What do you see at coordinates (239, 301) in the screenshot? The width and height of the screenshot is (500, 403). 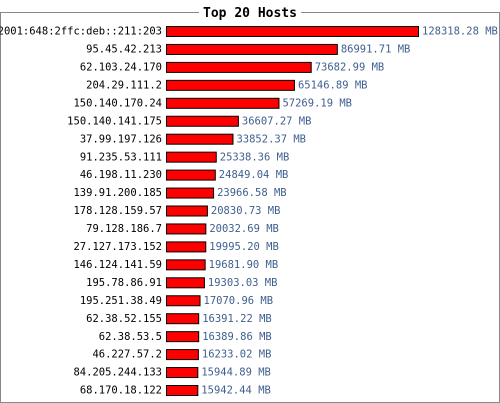 I see `bar-value-label: 17070.96 MB` at bounding box center [239, 301].